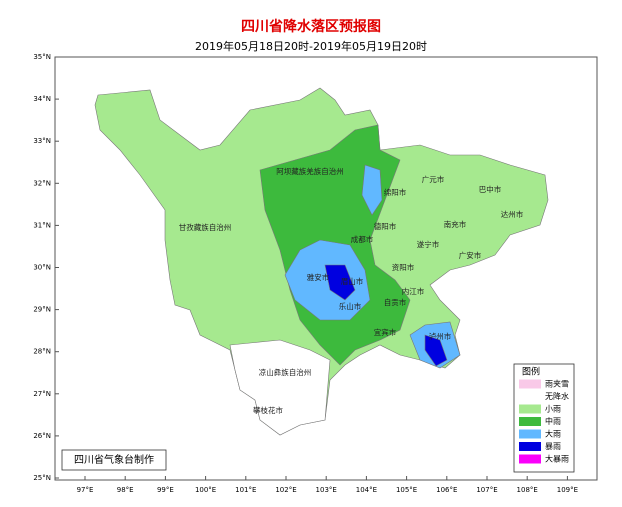 This screenshot has height=507, width=622. What do you see at coordinates (557, 384) in the screenshot?
I see `legend-label: 雨夹雪` at bounding box center [557, 384].